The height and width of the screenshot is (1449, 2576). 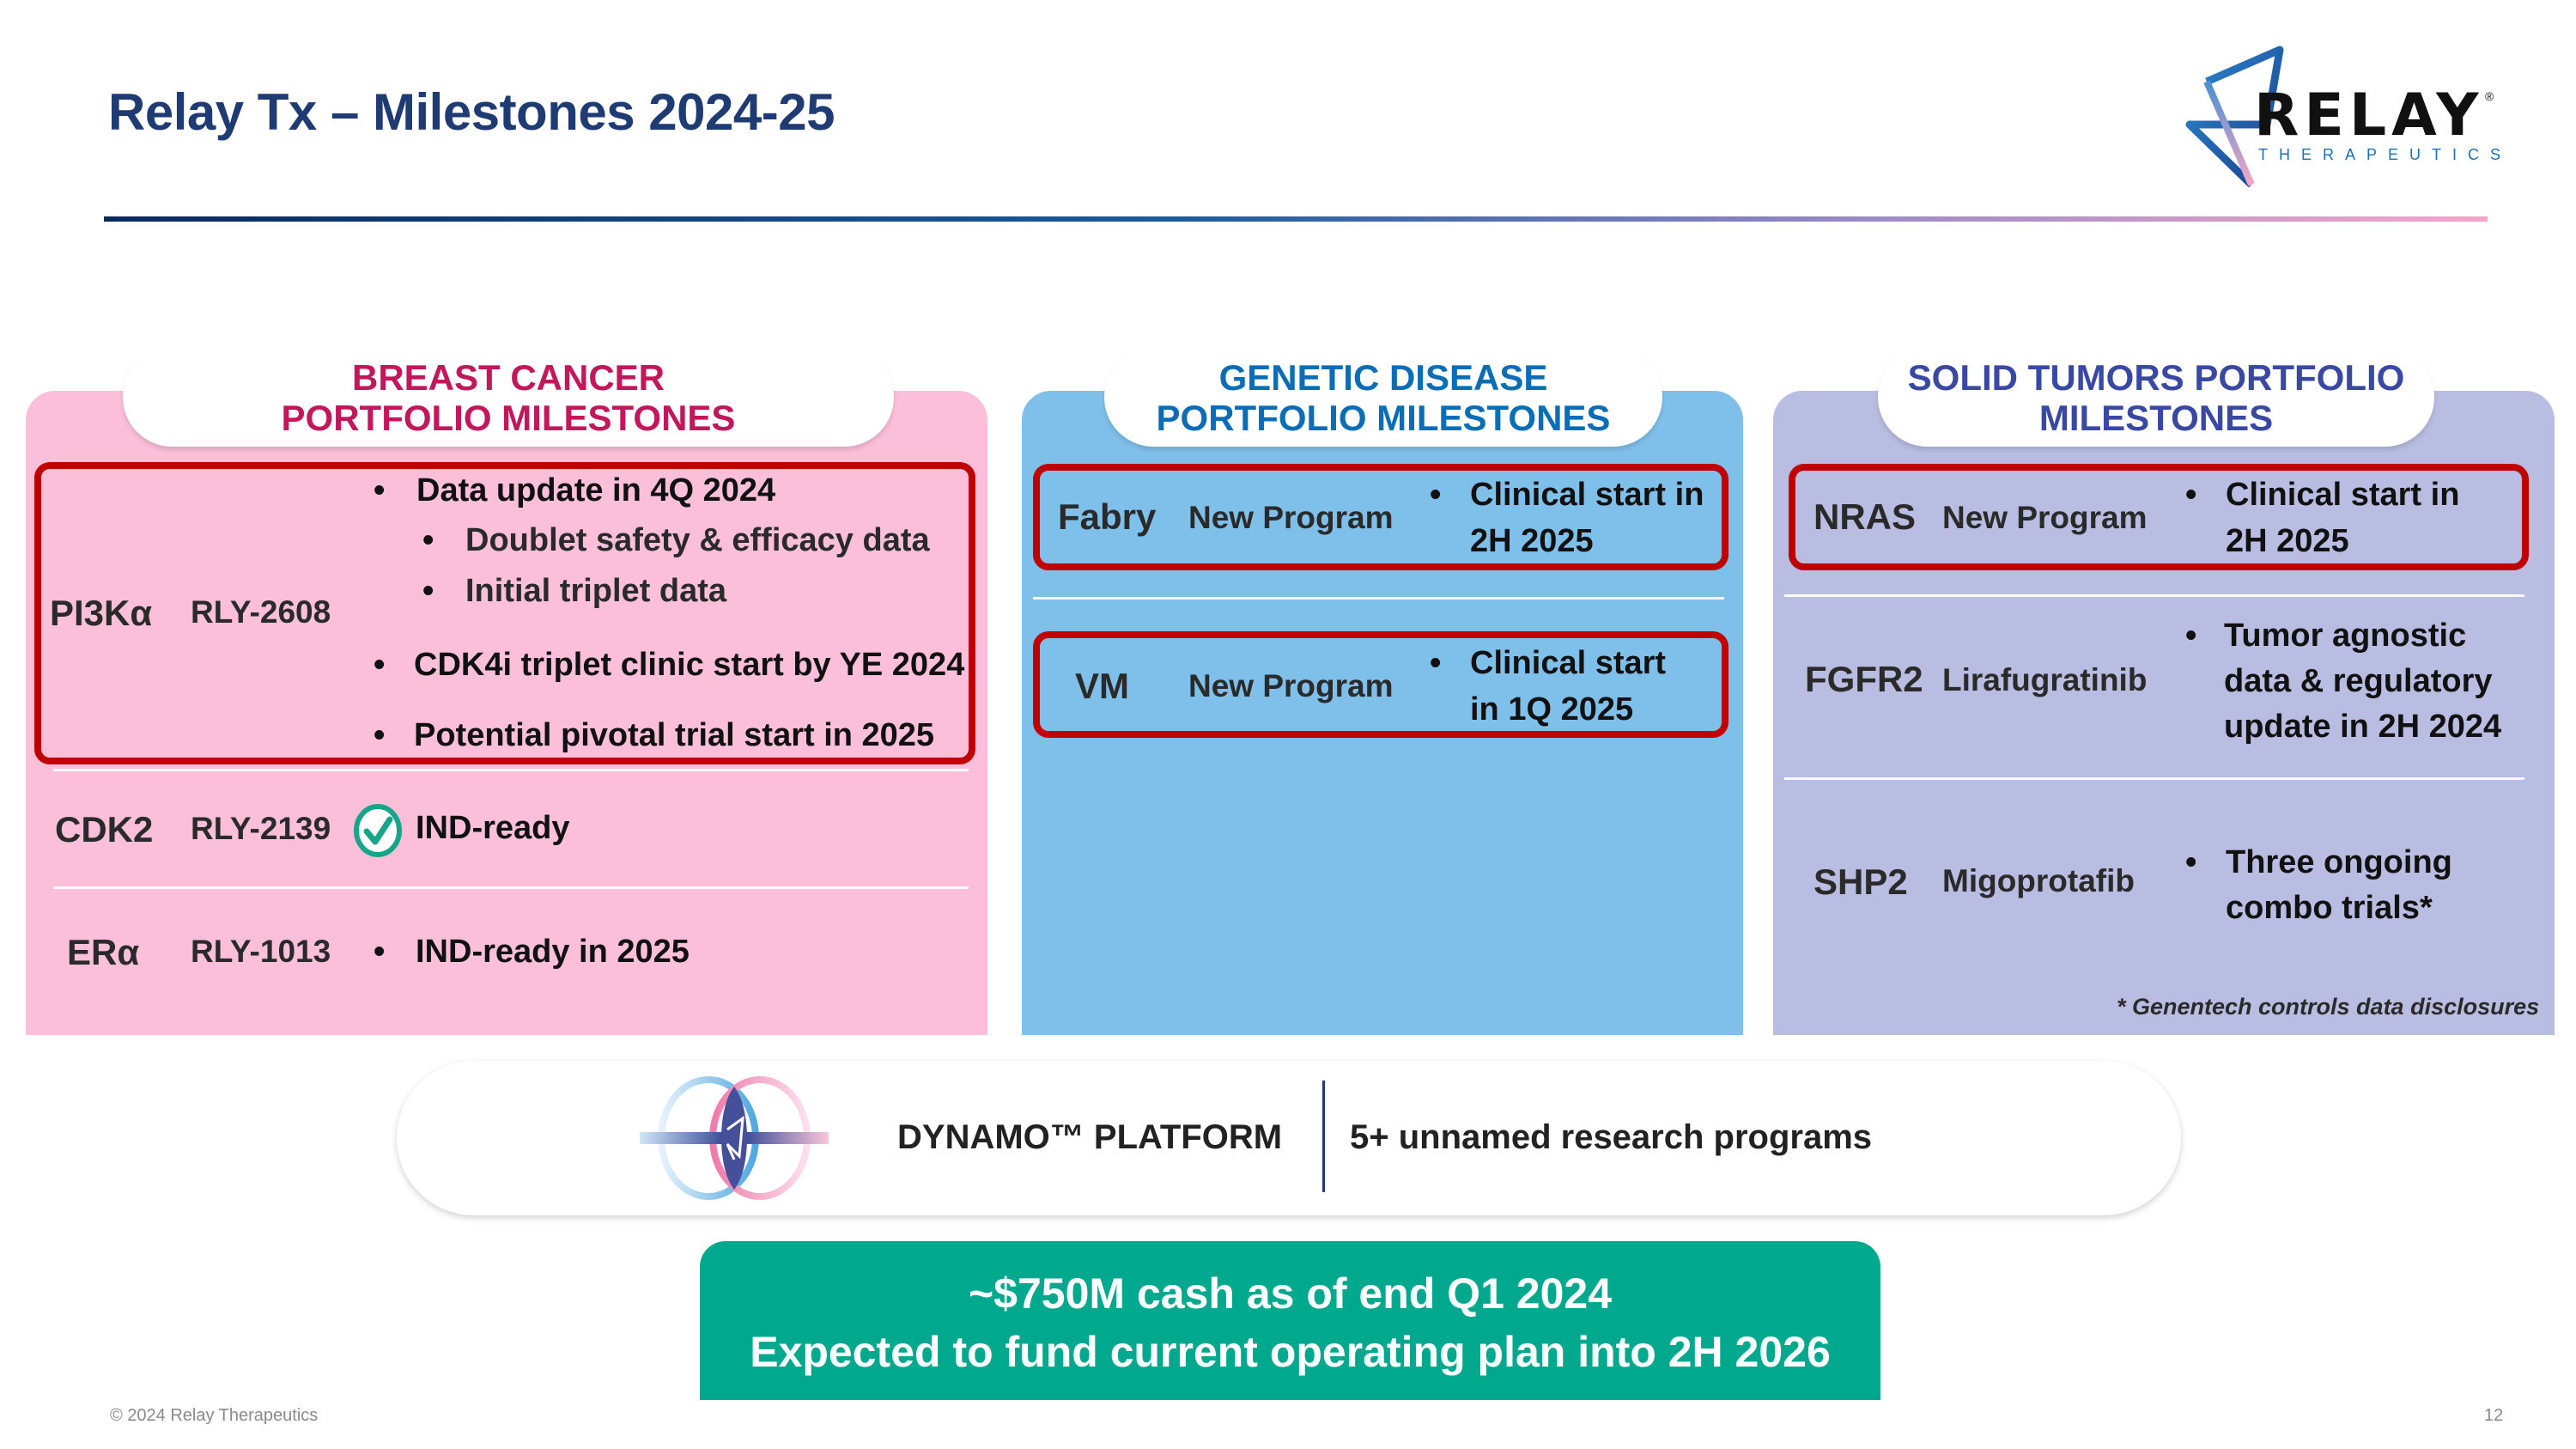 What do you see at coordinates (1612, 1137) in the screenshot?
I see `dynamo-platform-description: 5+ unnamed research programs` at bounding box center [1612, 1137].